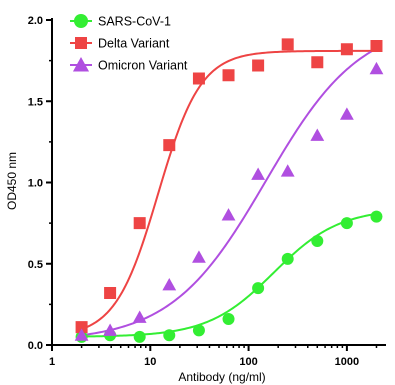  Describe the element at coordinates (134, 44) in the screenshot. I see `legend-label: Delta Variant` at that location.